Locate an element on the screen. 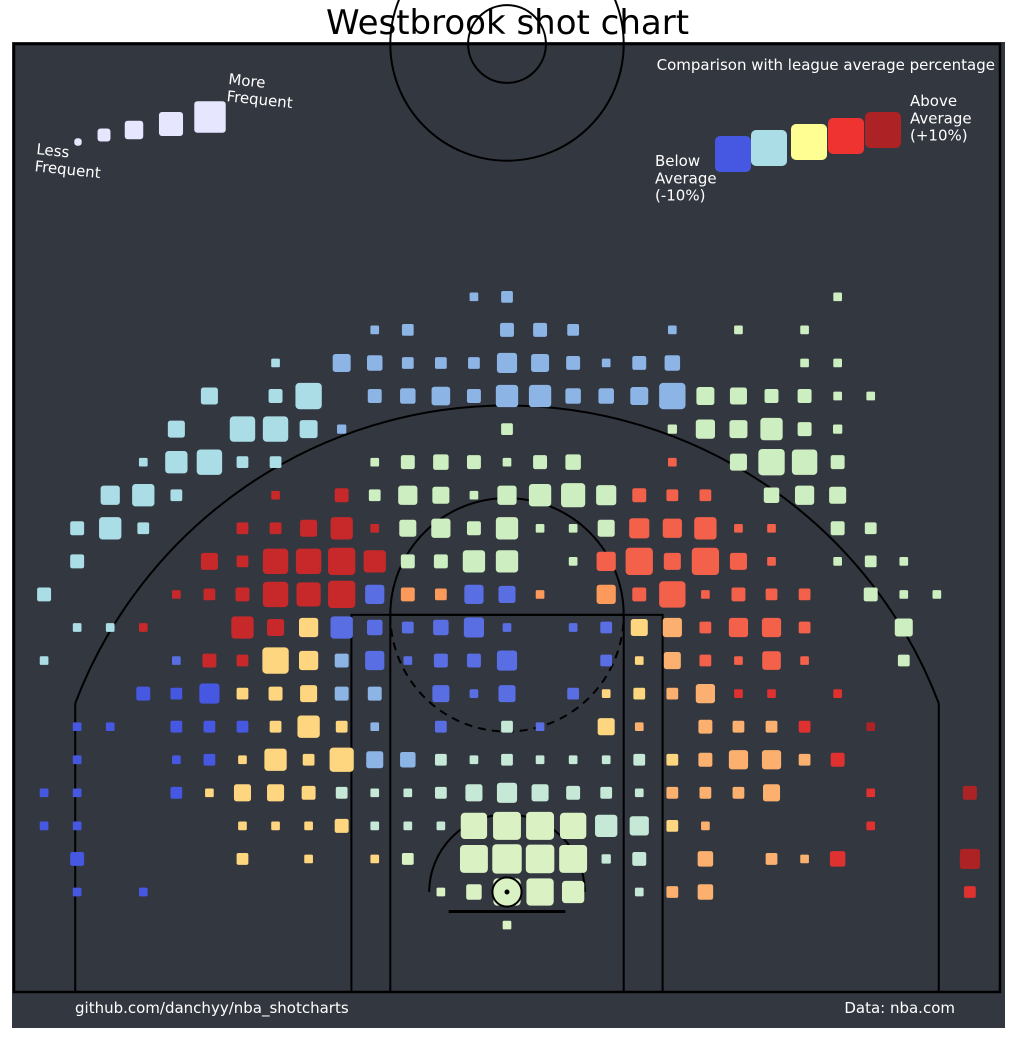 The image size is (1015, 1038). paint-inner is located at coordinates (507, 803).